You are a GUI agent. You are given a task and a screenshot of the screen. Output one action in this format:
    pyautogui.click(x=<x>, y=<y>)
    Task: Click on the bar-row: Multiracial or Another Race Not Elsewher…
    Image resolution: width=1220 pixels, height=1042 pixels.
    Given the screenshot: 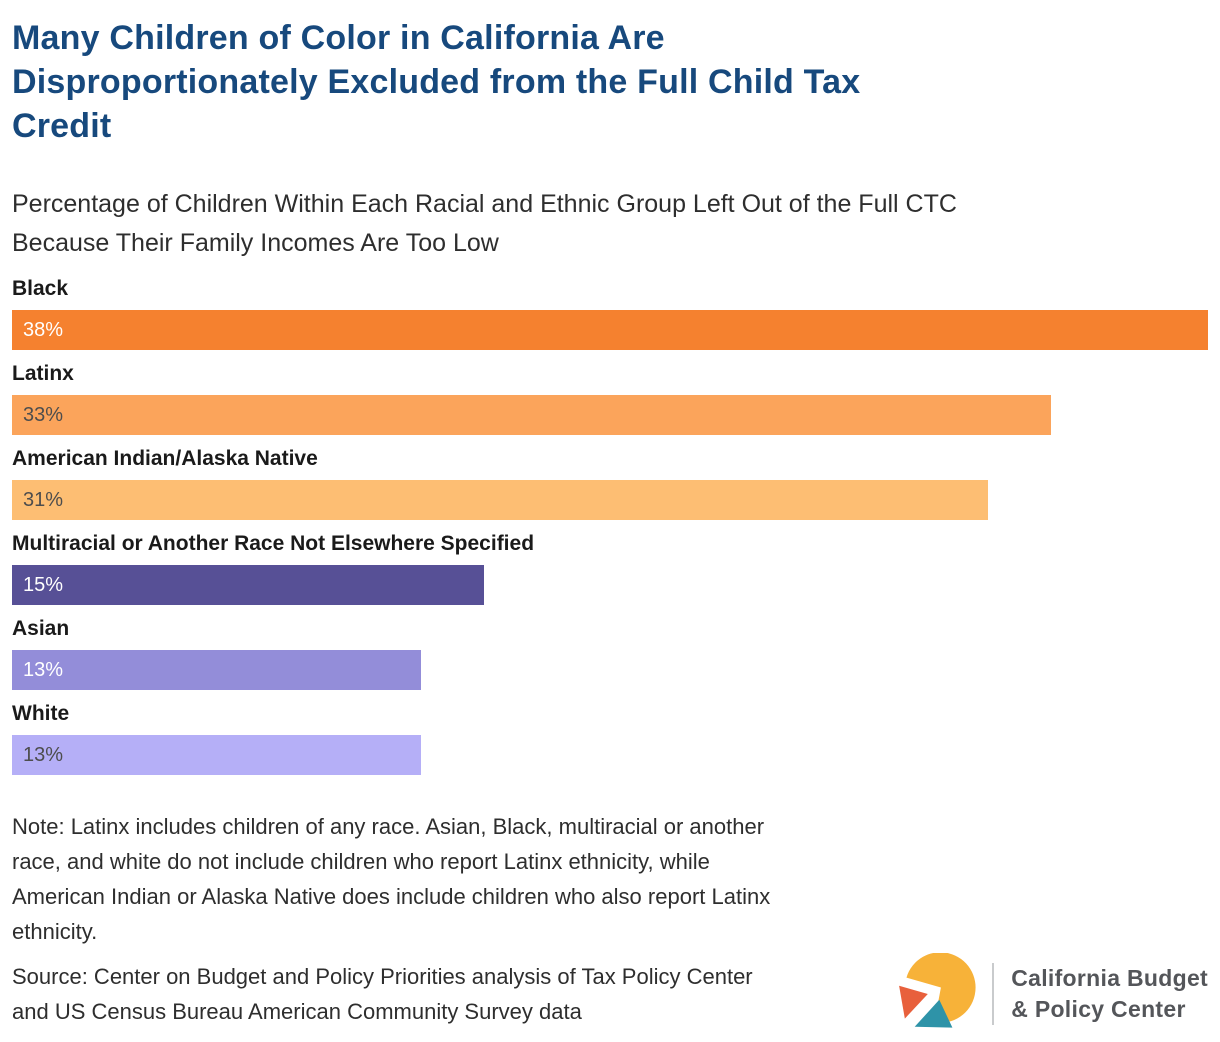 What is the action you would take?
    pyautogui.click(x=610, y=568)
    